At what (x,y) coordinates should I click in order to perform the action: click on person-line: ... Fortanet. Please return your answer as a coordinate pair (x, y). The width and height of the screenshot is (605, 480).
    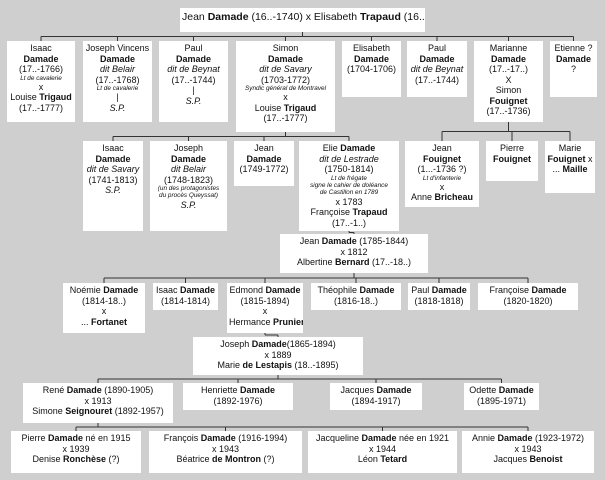
    Looking at the image, I should click on (104, 322).